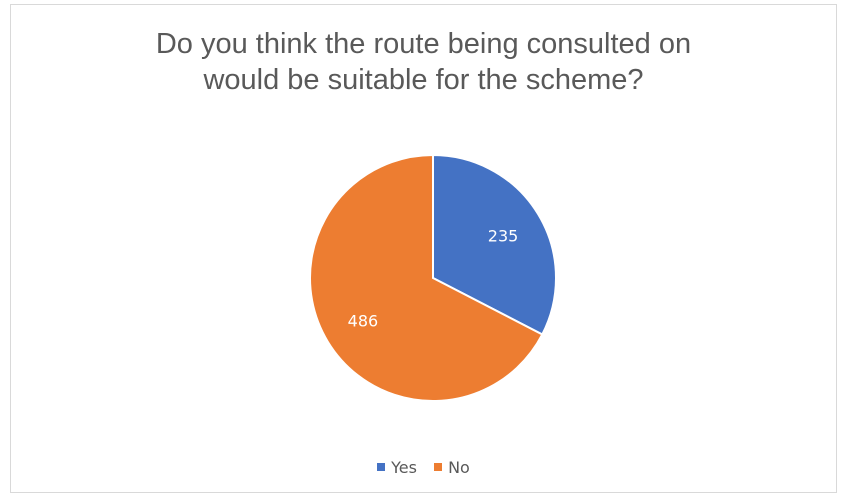 The image size is (847, 497). Describe the element at coordinates (438, 467) in the screenshot. I see `legend-swatch-no` at that location.